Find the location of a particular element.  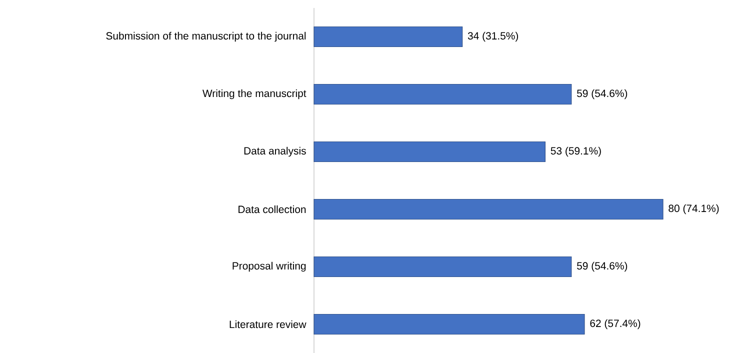

y-tick-label: Data collection is located at coordinates (272, 209).